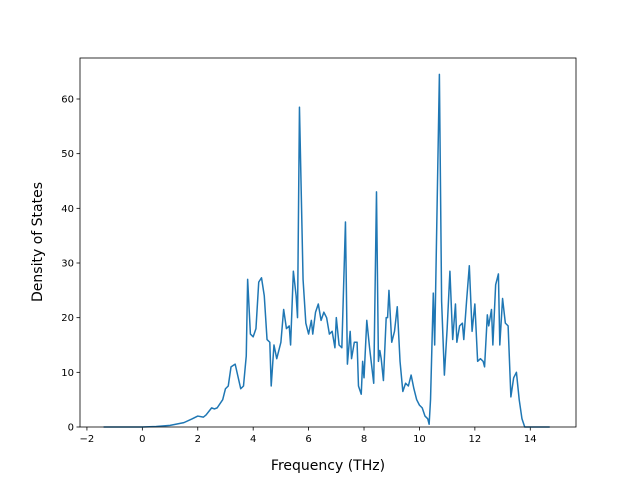 This screenshot has width=640, height=480. Describe the element at coordinates (67, 154) in the screenshot. I see `y-tick-label: 50` at that location.